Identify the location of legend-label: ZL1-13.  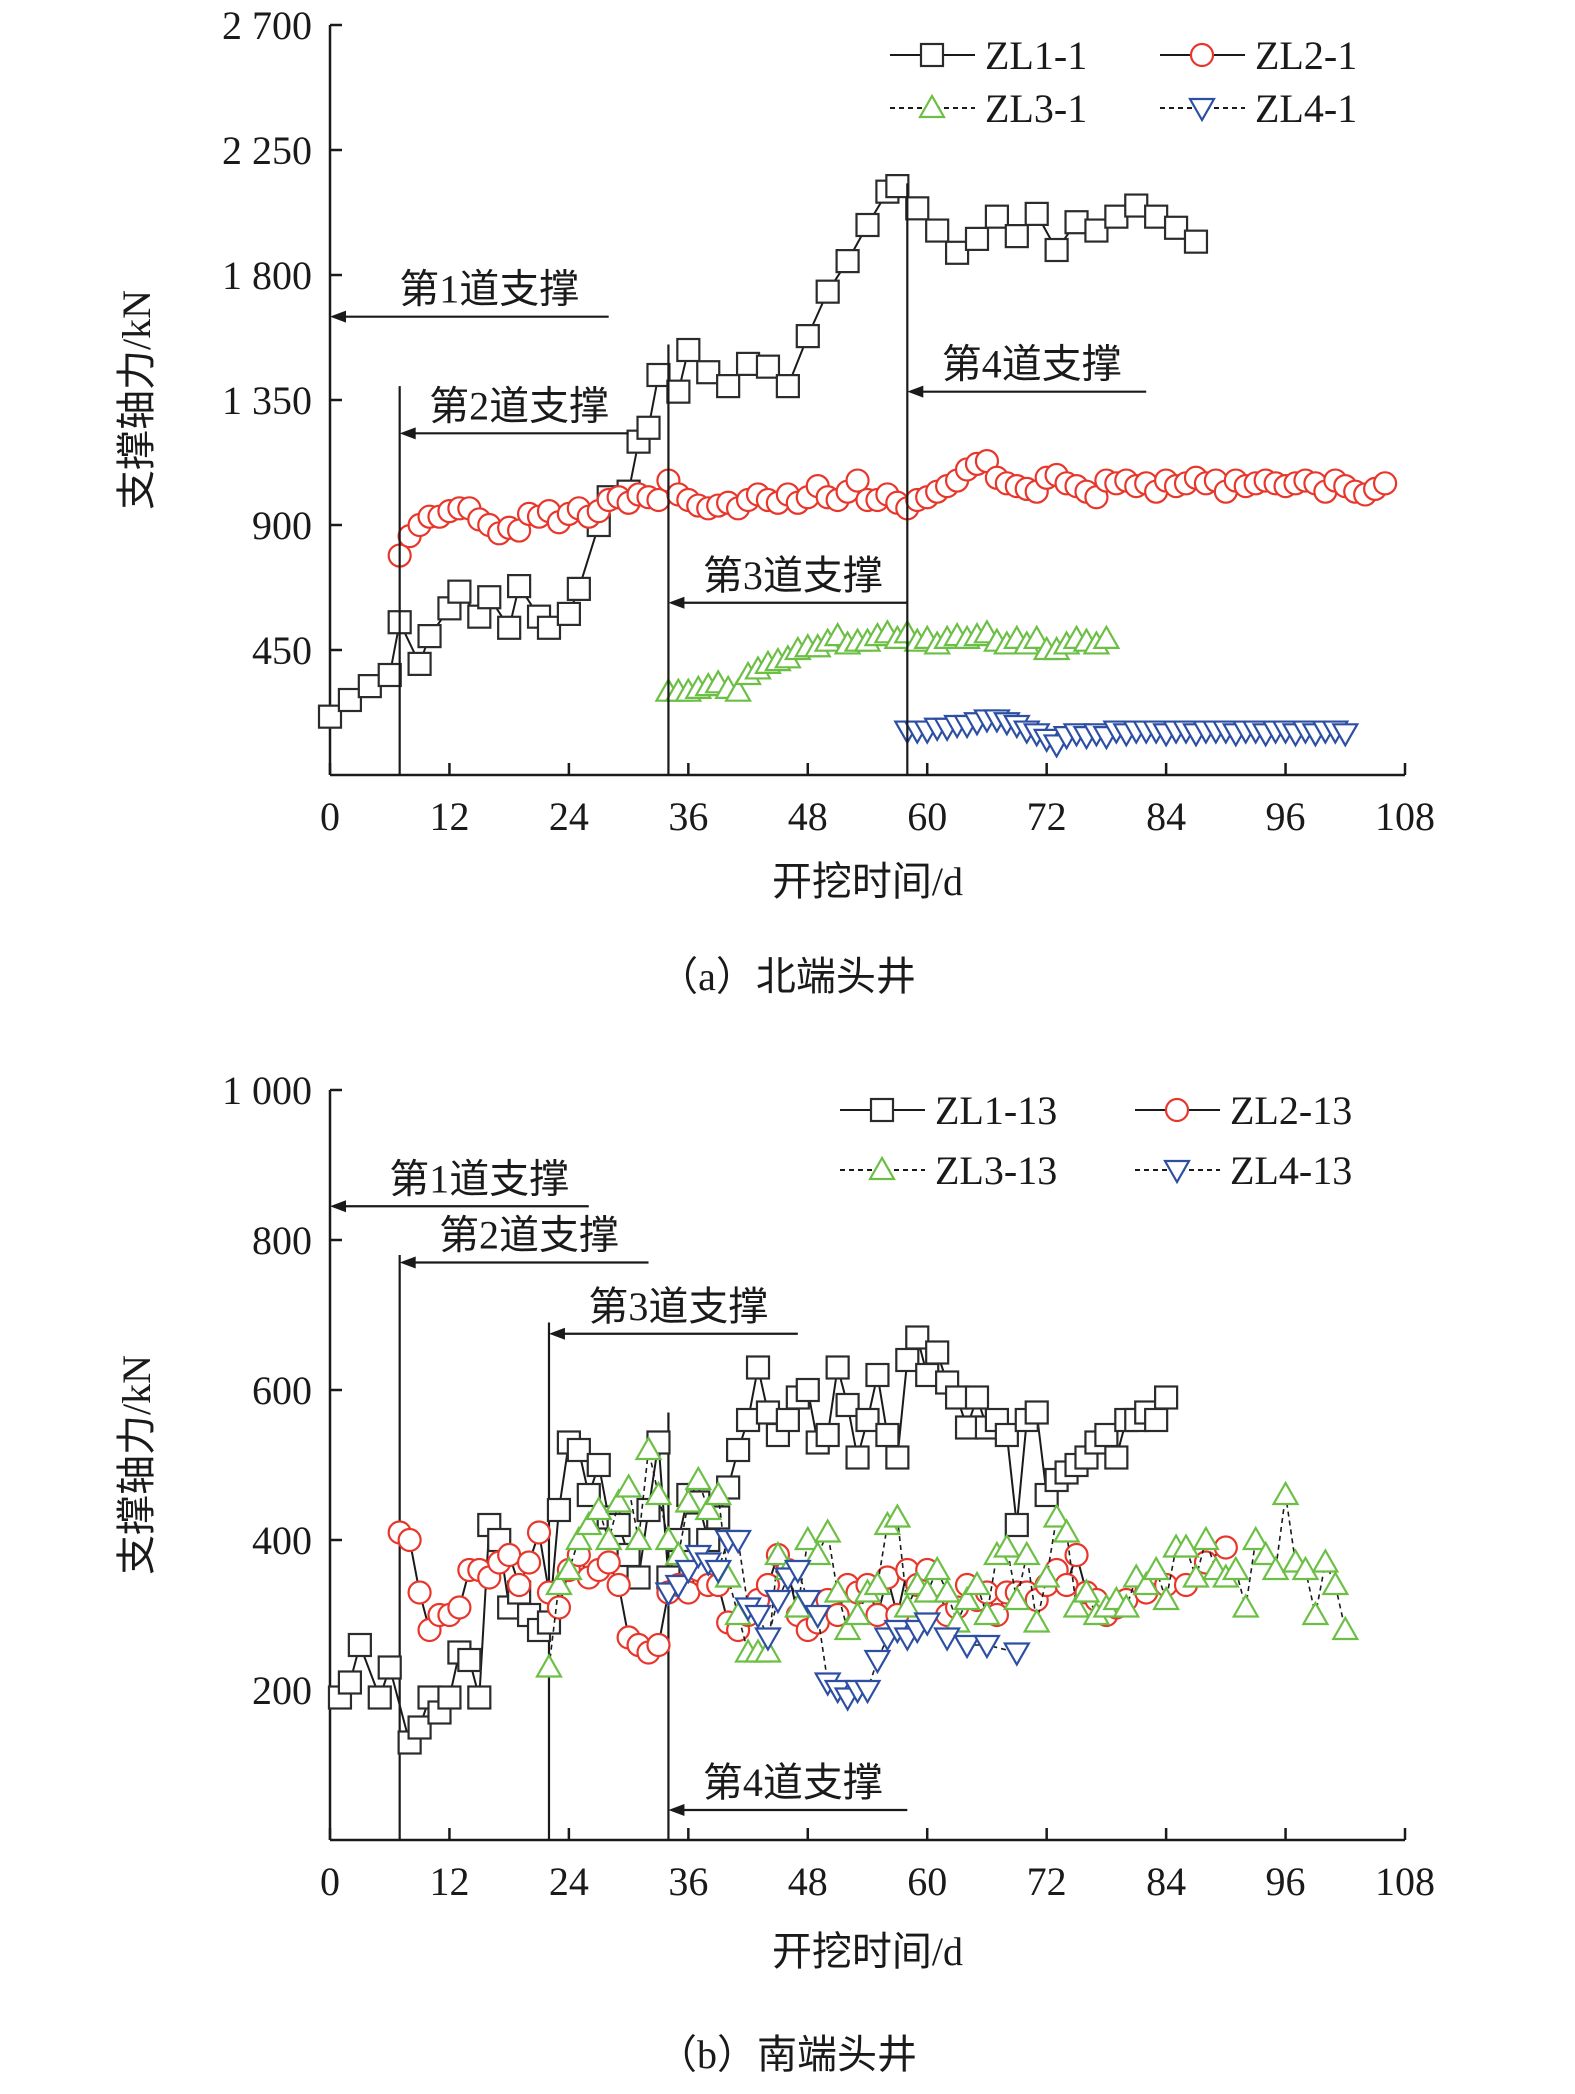
(996, 1110).